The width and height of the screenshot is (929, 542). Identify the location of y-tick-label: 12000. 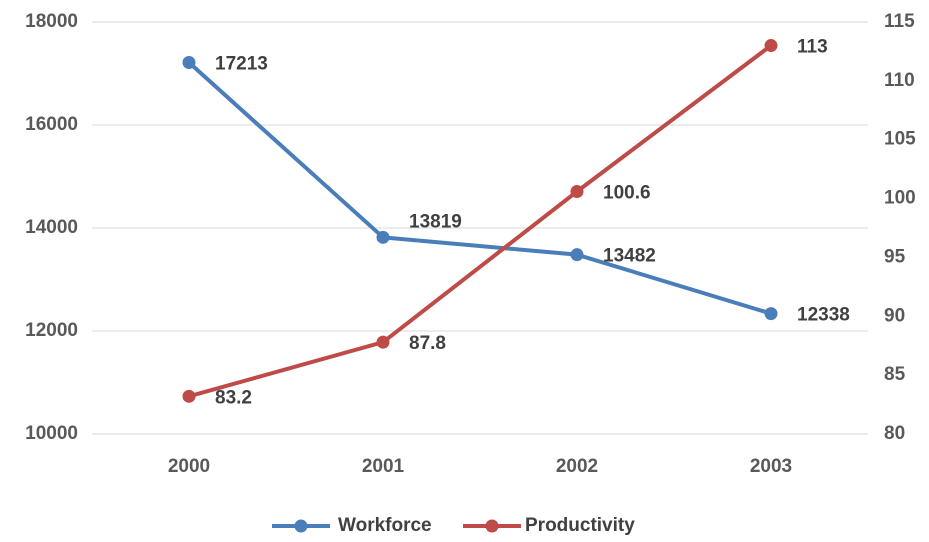
(51, 330).